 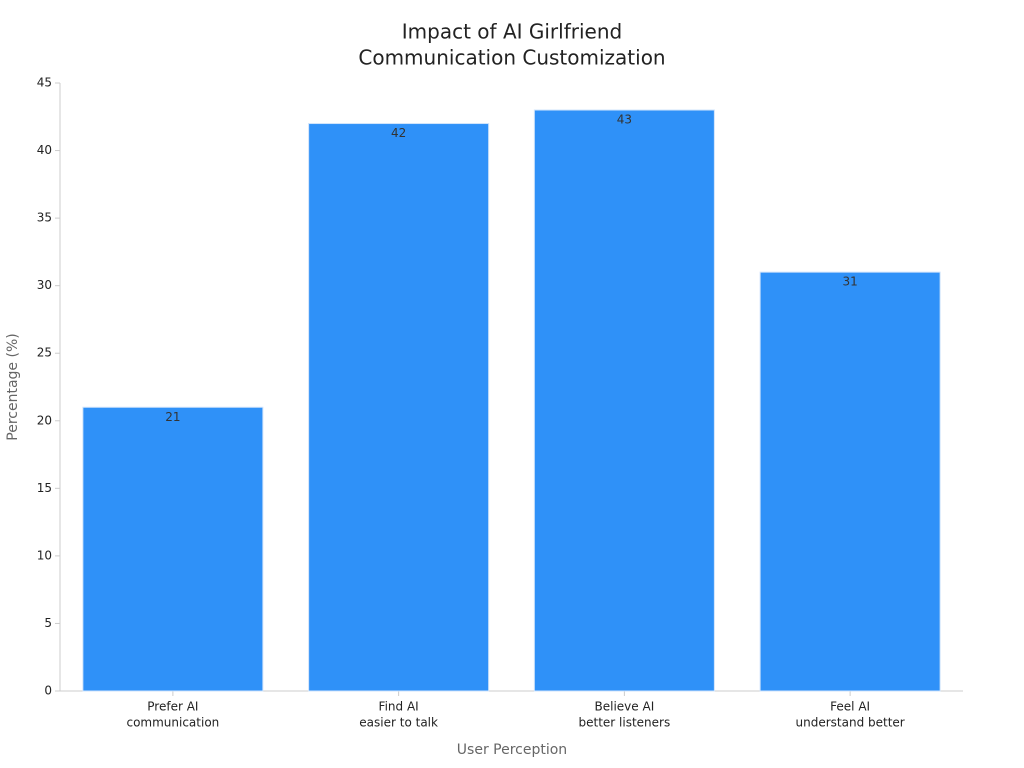 I want to click on chart-title: Communication Customization, so click(x=511, y=58).